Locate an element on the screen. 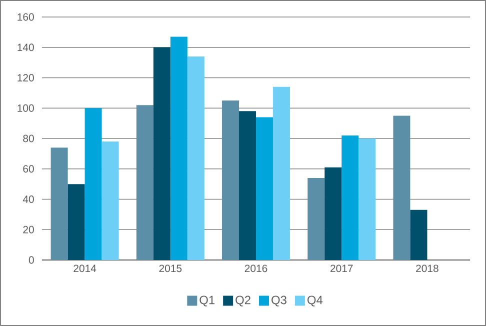 This screenshot has height=326, width=486. y-tick-label: 60 is located at coordinates (28, 169).